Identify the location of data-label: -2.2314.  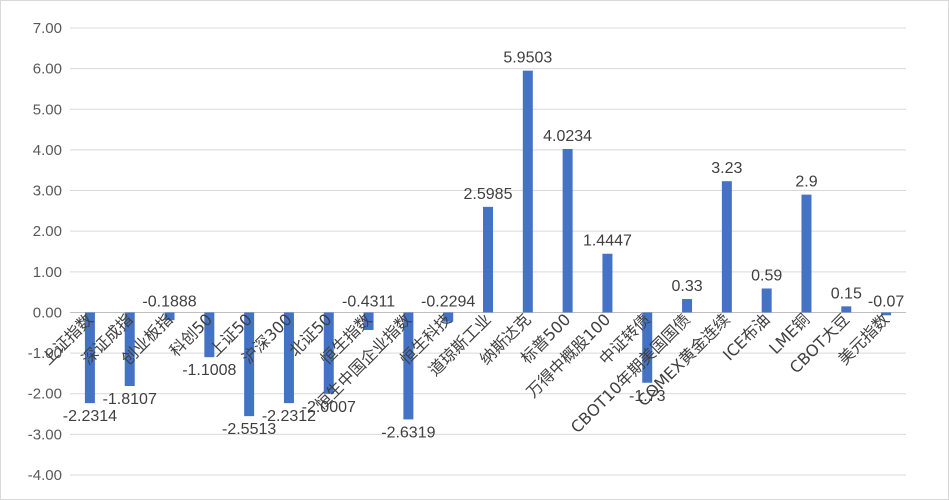
(90, 416).